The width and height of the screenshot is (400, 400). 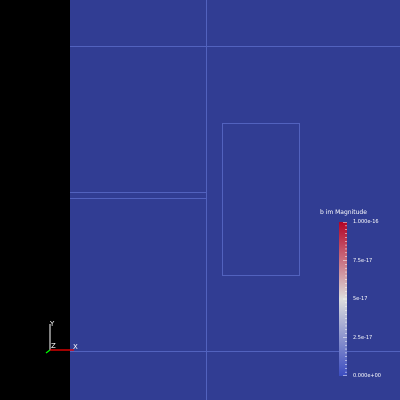 What do you see at coordinates (52, 324) in the screenshot?
I see `axis-label-y: Y` at bounding box center [52, 324].